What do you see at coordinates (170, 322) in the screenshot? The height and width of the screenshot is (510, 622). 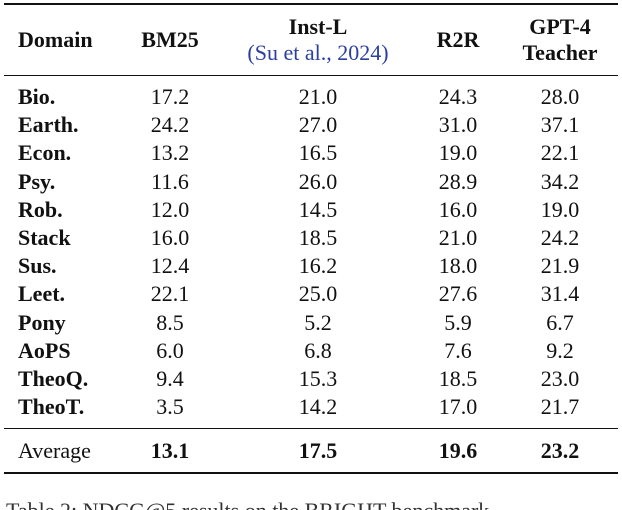 I see `cell: 8.5` at bounding box center [170, 322].